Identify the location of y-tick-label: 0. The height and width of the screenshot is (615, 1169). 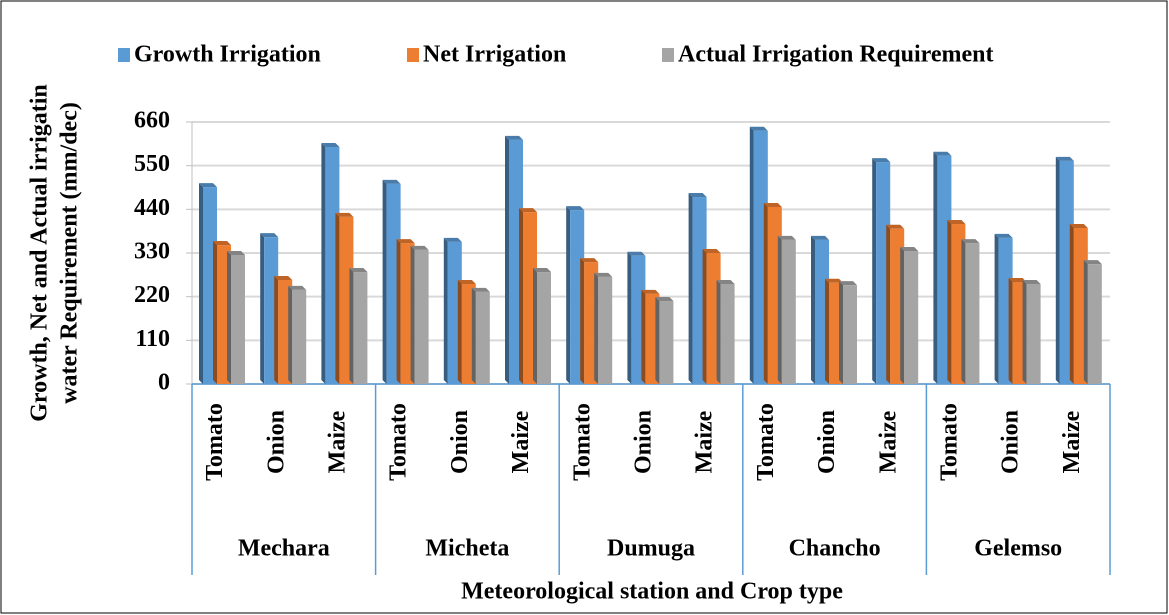
(164, 383).